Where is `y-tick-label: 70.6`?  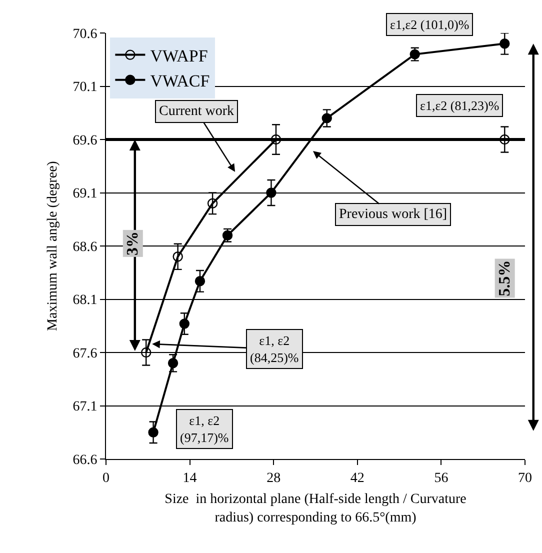 y-tick-label: 70.6 is located at coordinates (85, 34).